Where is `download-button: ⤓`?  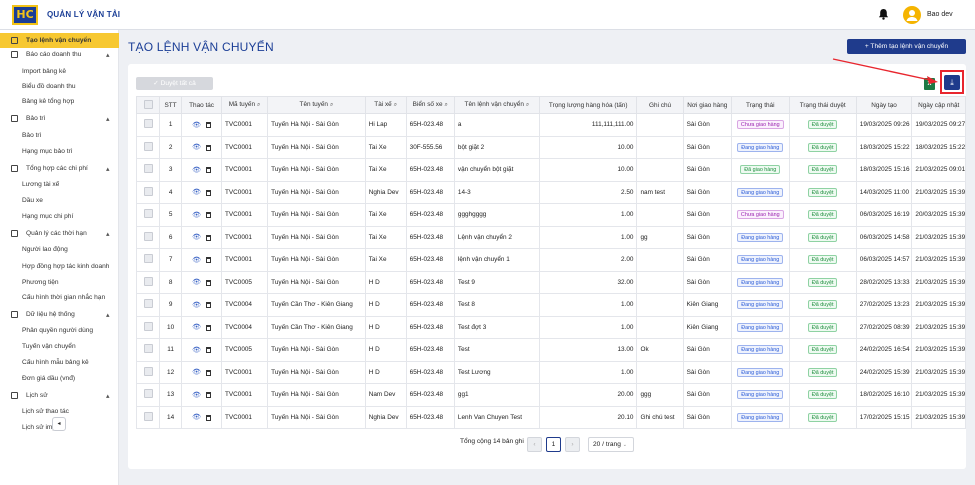 download-button: ⤓ is located at coordinates (952, 82).